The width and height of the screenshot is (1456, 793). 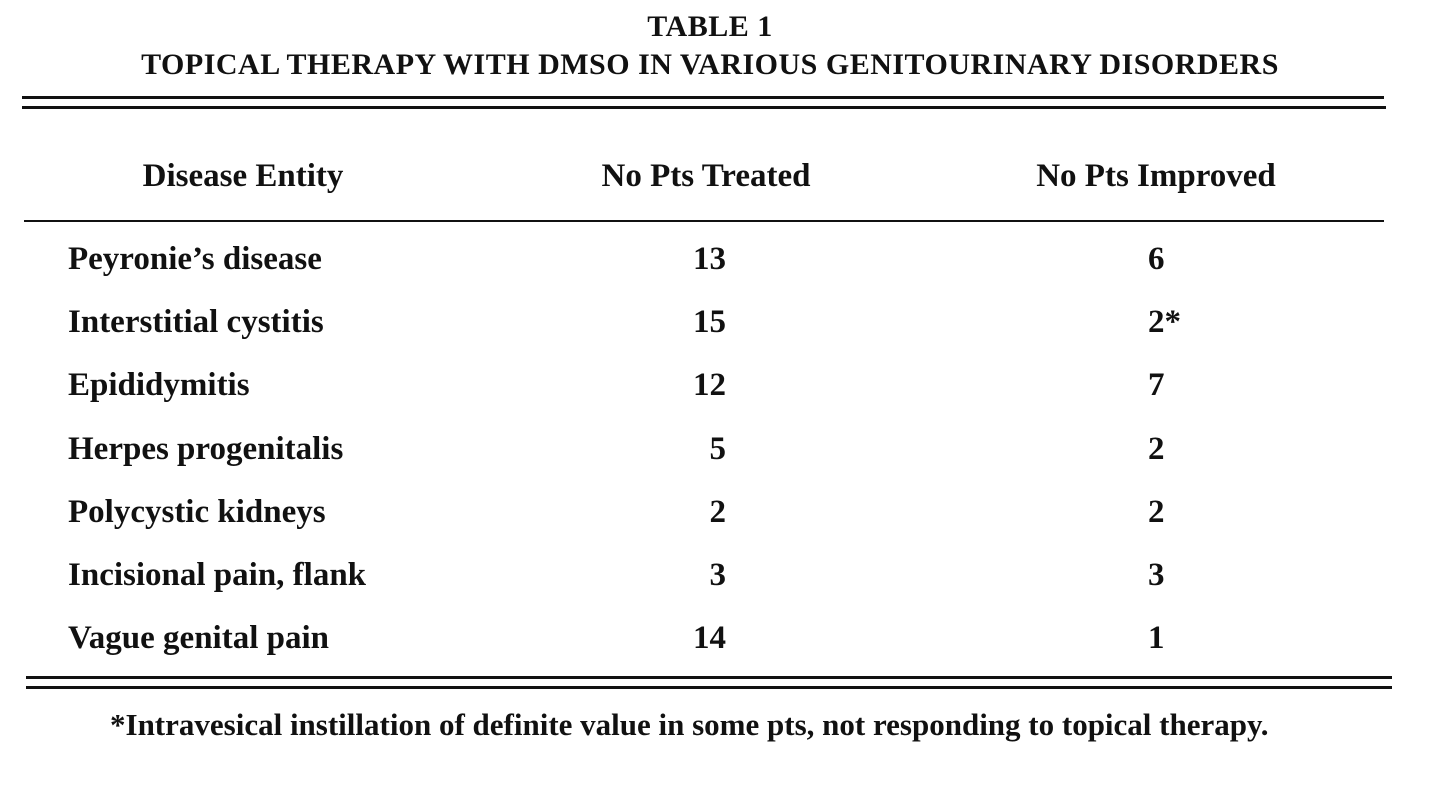 I want to click on cell: 6, so click(x=1156, y=259).